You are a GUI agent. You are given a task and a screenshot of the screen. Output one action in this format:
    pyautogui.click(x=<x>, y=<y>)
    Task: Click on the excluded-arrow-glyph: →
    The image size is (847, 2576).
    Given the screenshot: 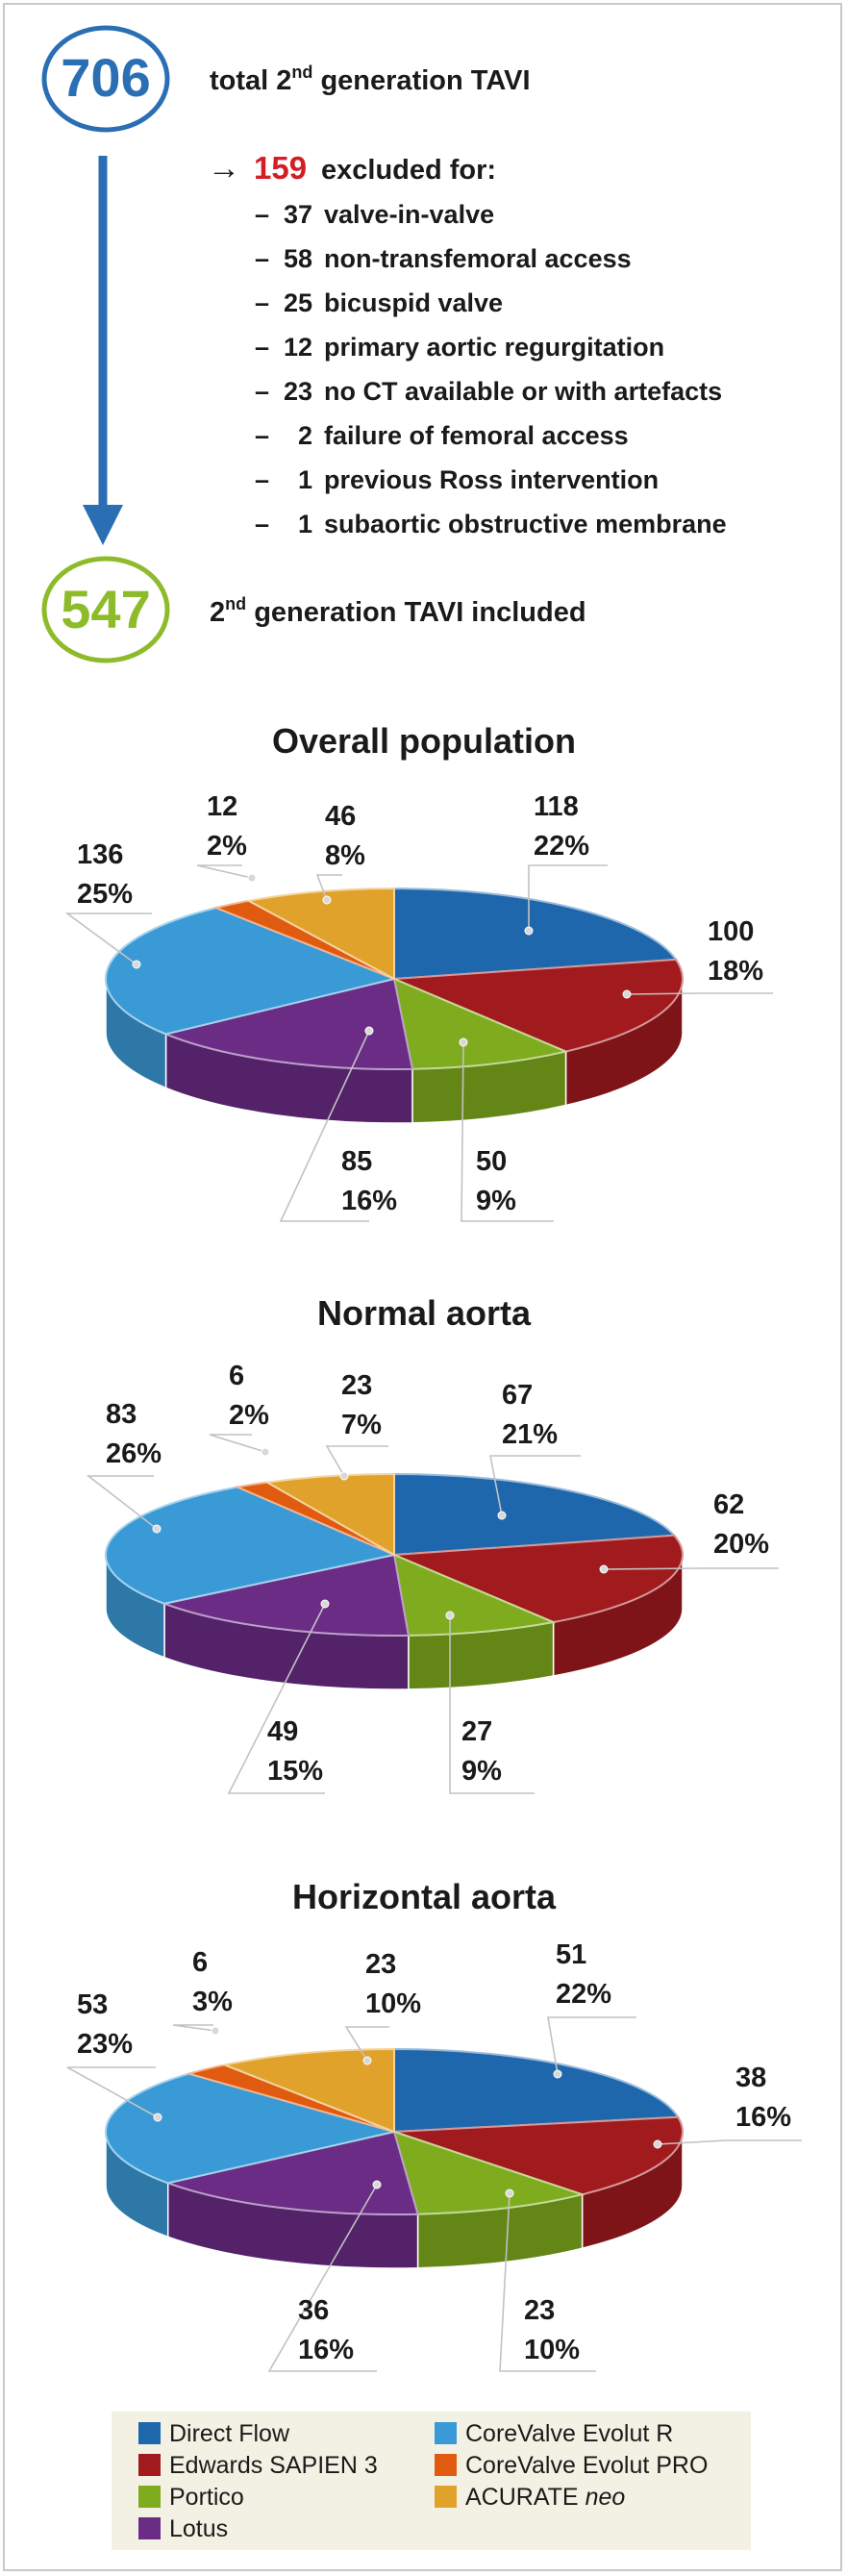 What is the action you would take?
    pyautogui.click(x=224, y=168)
    